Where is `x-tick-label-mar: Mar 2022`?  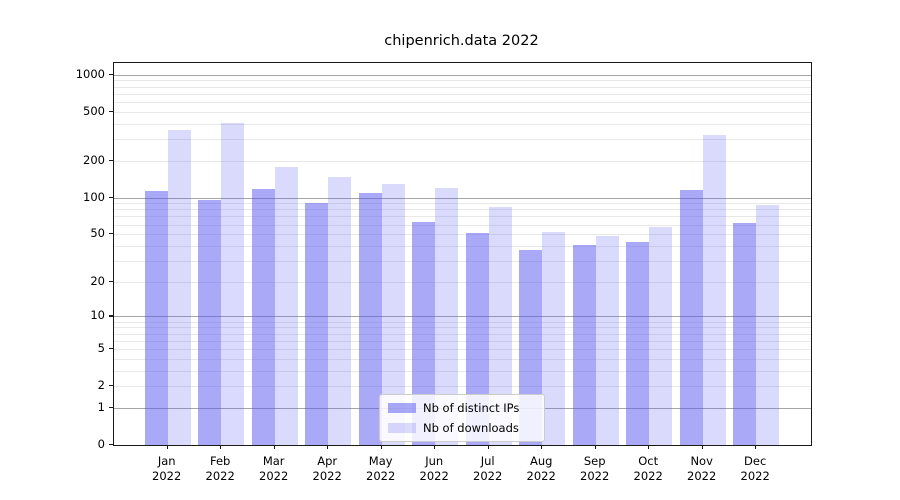 x-tick-label-mar: Mar 2022 is located at coordinates (274, 468).